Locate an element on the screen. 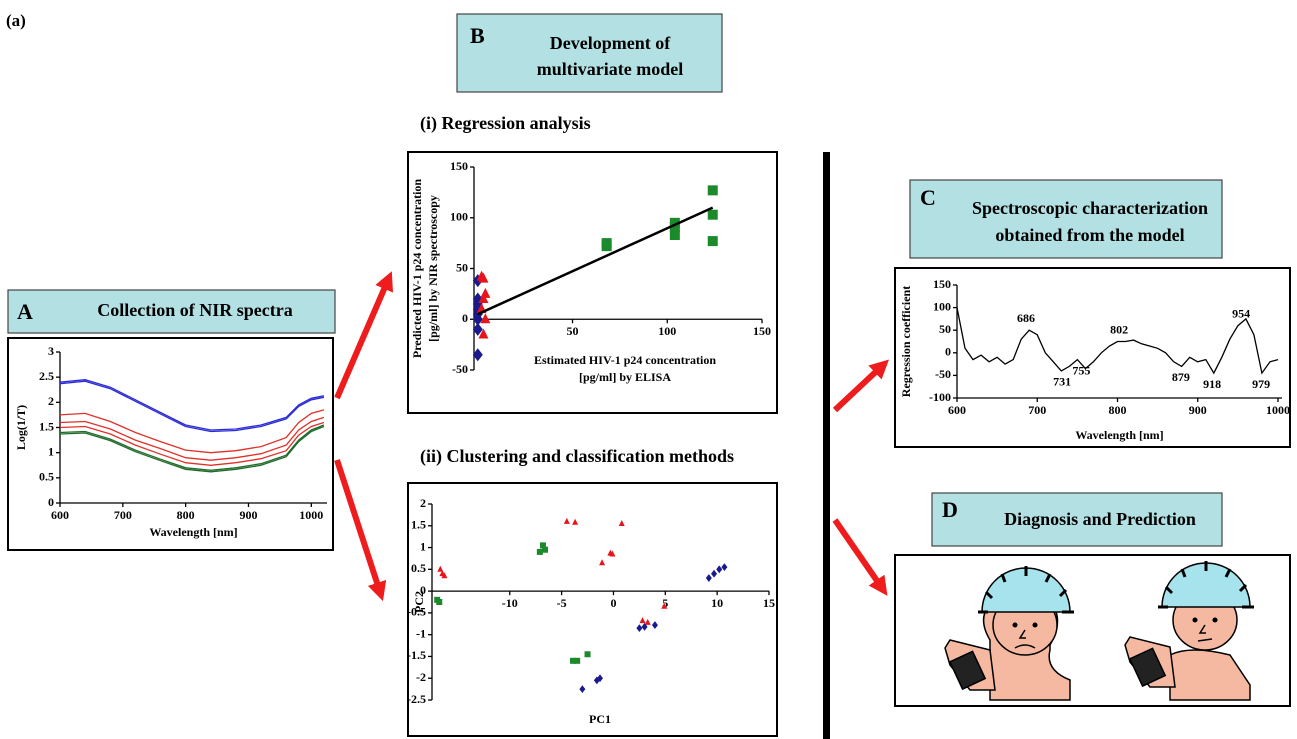 The width and height of the screenshot is (1297, 739). panel-letter: B is located at coordinates (477, 35).